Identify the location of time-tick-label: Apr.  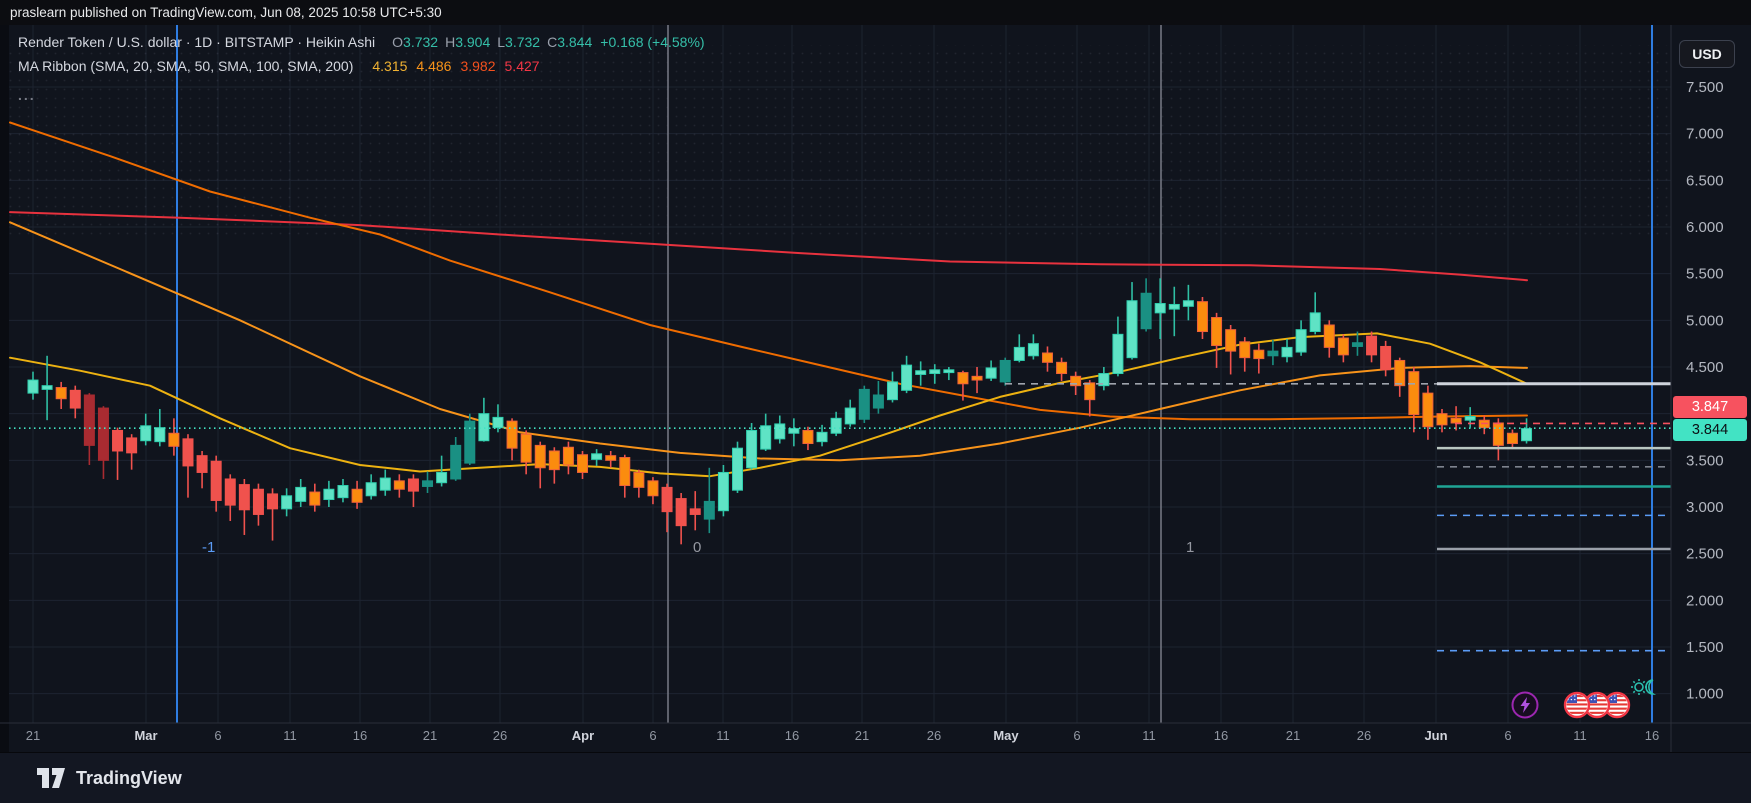
(583, 735).